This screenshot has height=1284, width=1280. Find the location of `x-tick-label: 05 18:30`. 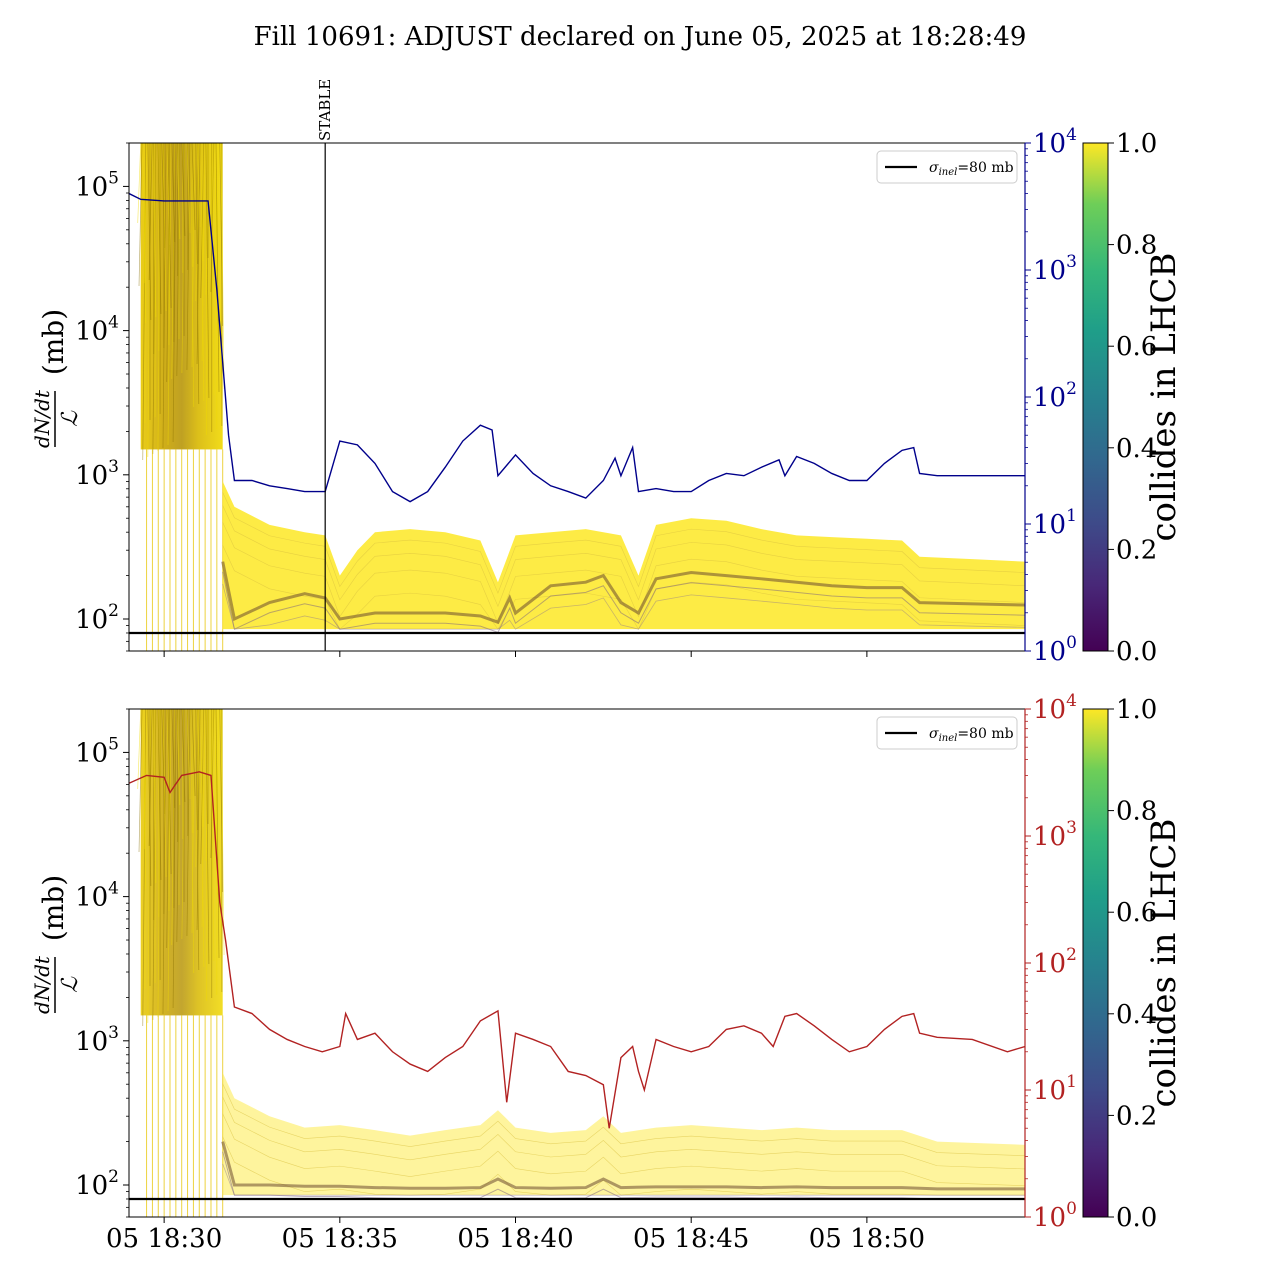

x-tick-label: 05 18:30 is located at coordinates (164, 1239).